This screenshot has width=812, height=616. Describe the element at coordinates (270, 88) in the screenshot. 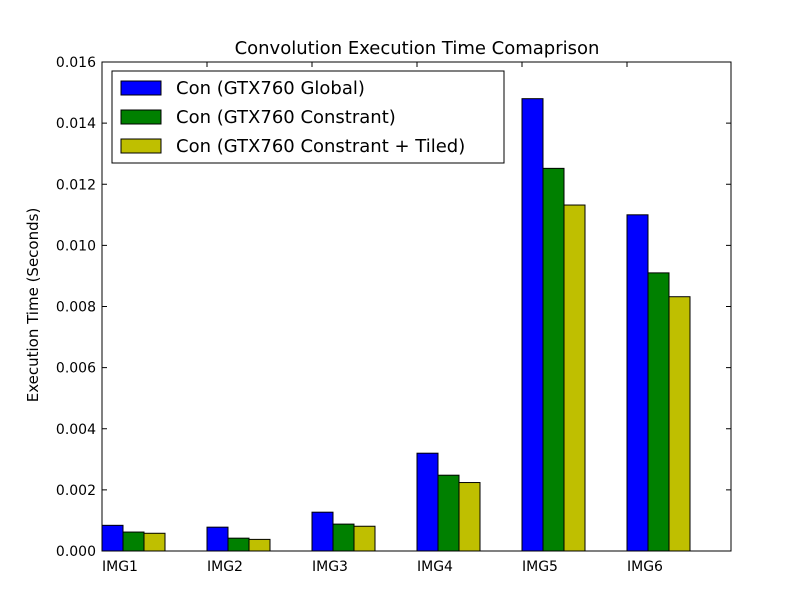

I see `legend-label-series-1: Con (GTX760 Global)` at that location.